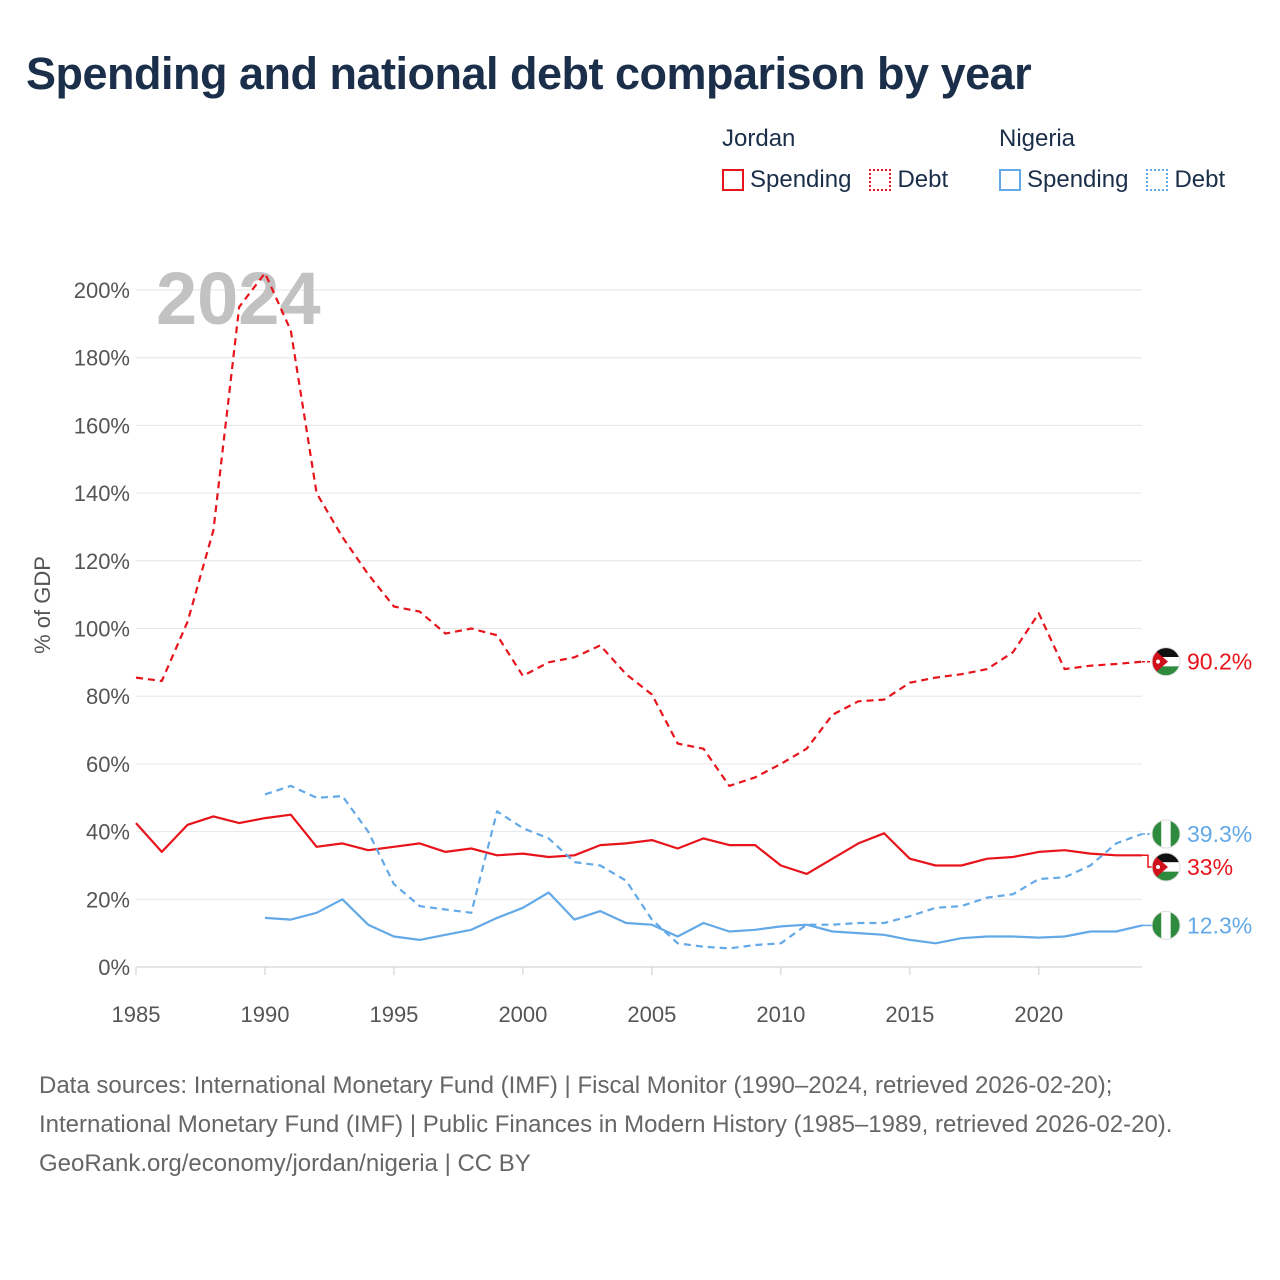  Describe the element at coordinates (114, 967) in the screenshot. I see `y-tick-label: 0%` at that location.